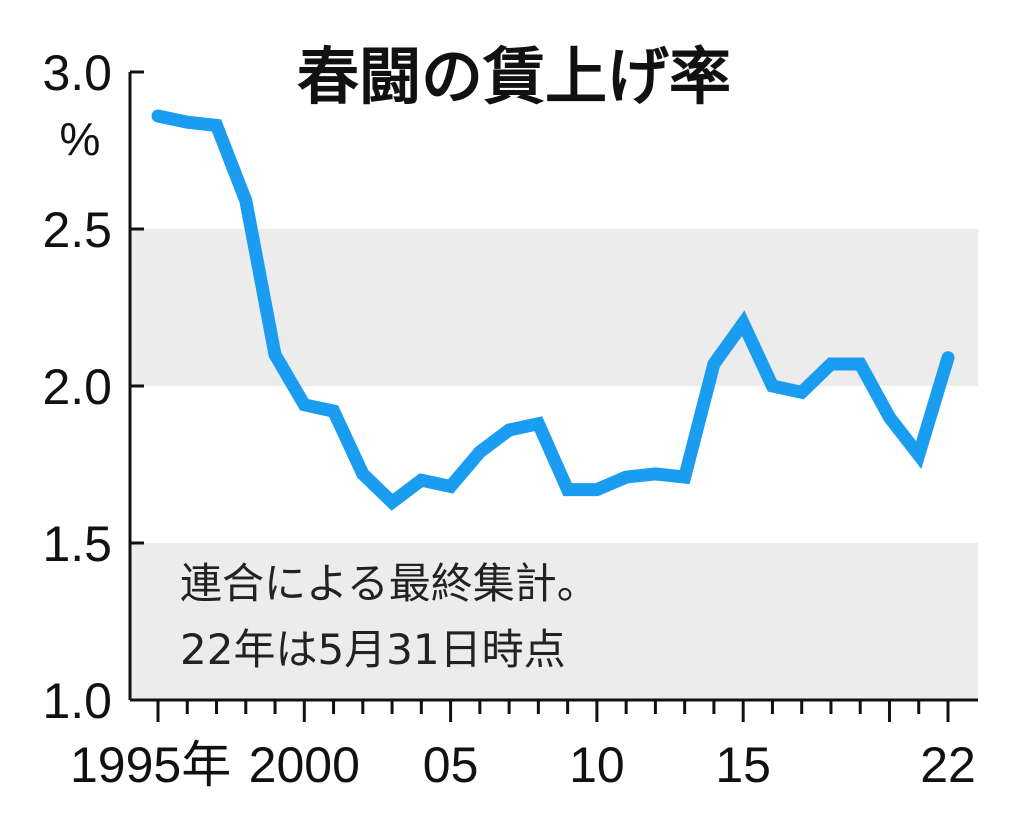 The width and height of the screenshot is (1024, 814). What do you see at coordinates (523, 746) in the screenshot?
I see `x-axis-ticks: 1995年 2000 05 10 15 22` at bounding box center [523, 746].